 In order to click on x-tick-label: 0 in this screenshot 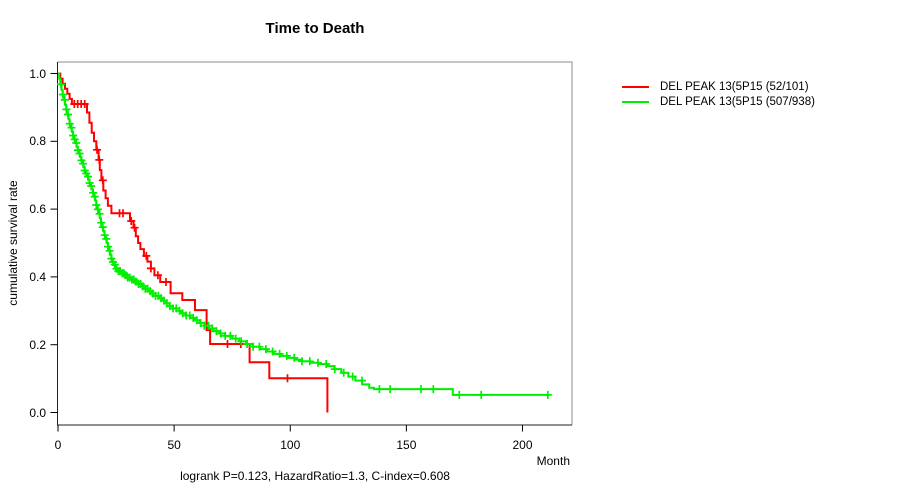, I will do `click(58, 445)`.